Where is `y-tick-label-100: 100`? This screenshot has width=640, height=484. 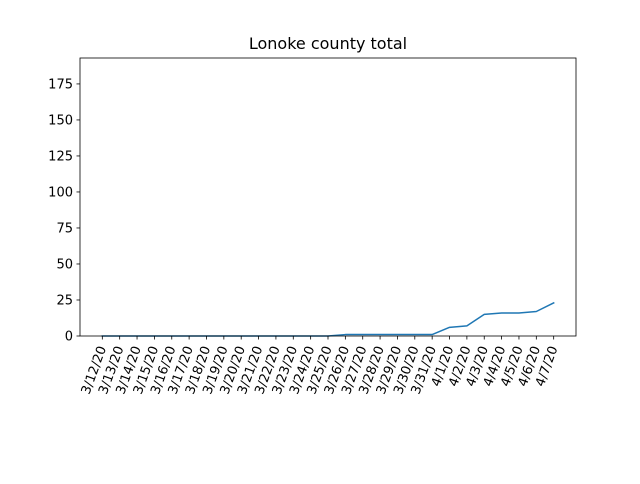 y-tick-label-100: 100 is located at coordinates (60, 192).